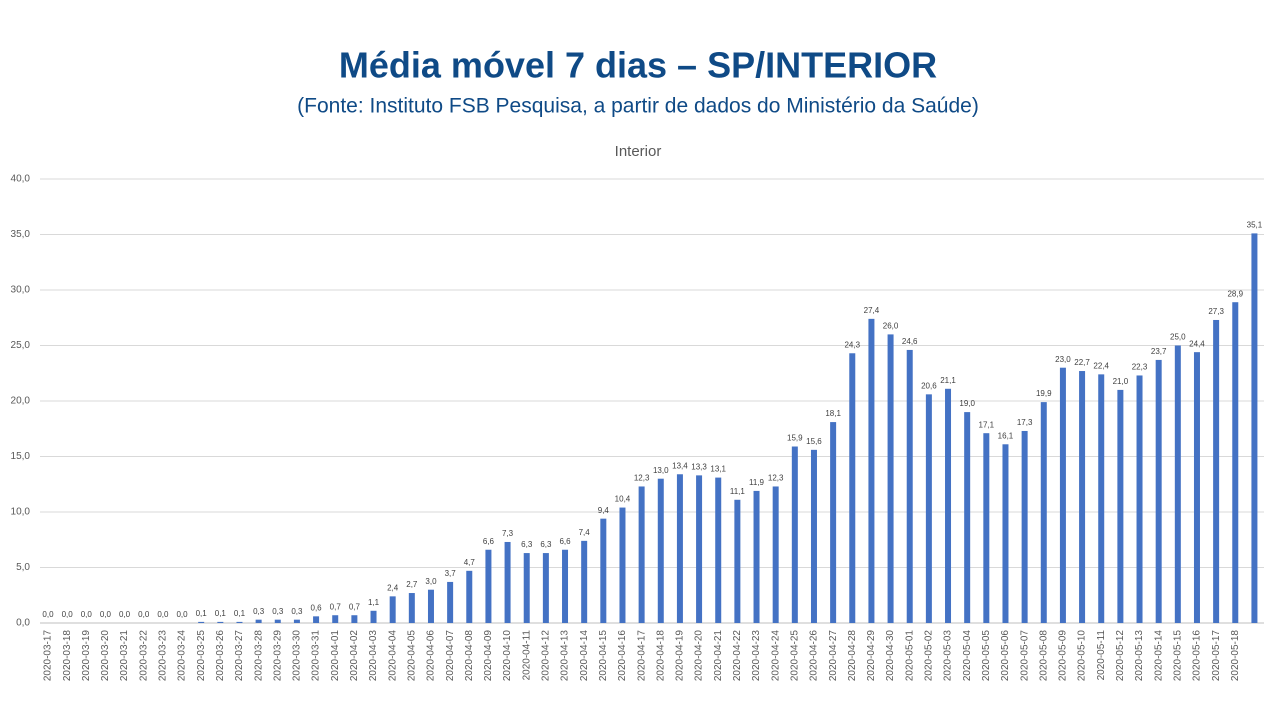 The image size is (1276, 718). What do you see at coordinates (890, 656) in the screenshot?
I see `x-tick-label: 2020-04-30` at bounding box center [890, 656].